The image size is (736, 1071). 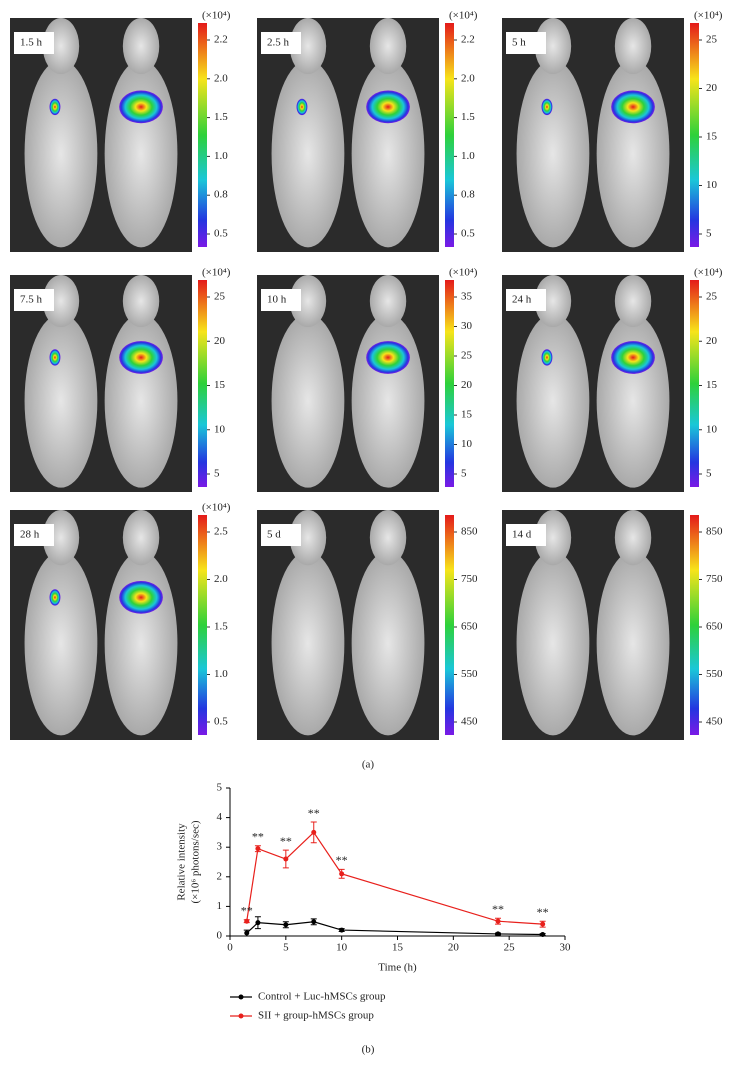 I want to click on x-tick-label: 15, so click(x=398, y=948).